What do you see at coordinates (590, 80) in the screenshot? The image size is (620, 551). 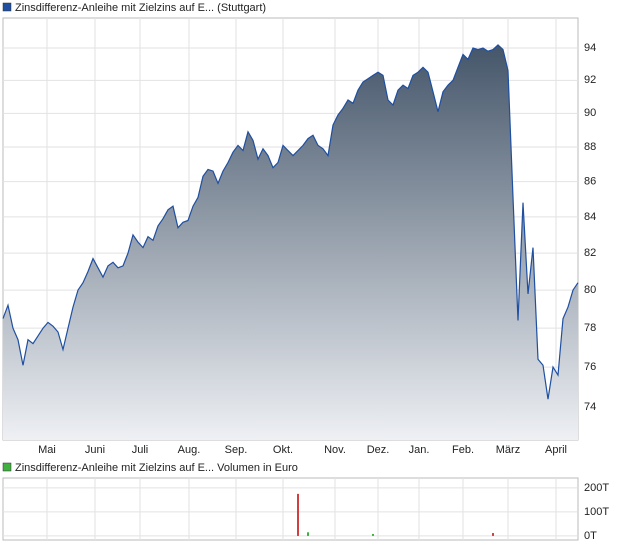 I see `y-tick-label: 92` at bounding box center [590, 80].